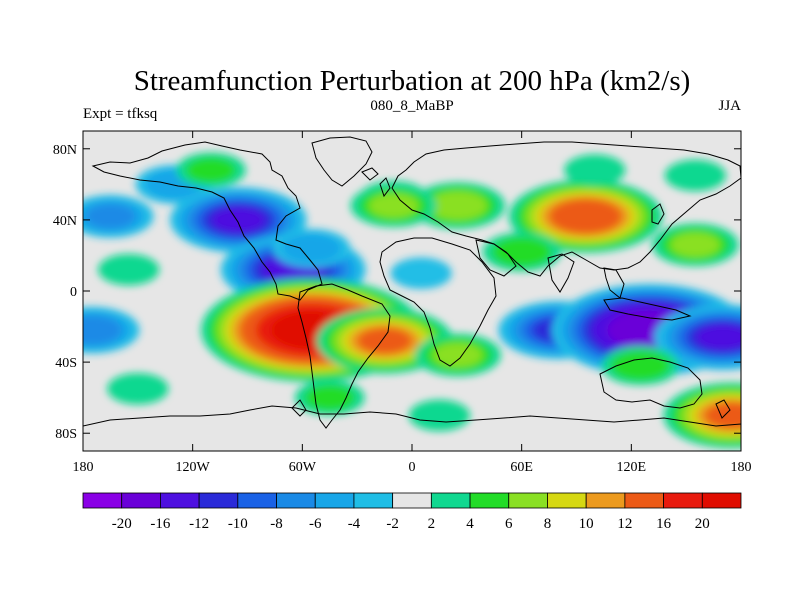  What do you see at coordinates (66, 363) in the screenshot?
I see `y-tick-label: 40S` at bounding box center [66, 363].